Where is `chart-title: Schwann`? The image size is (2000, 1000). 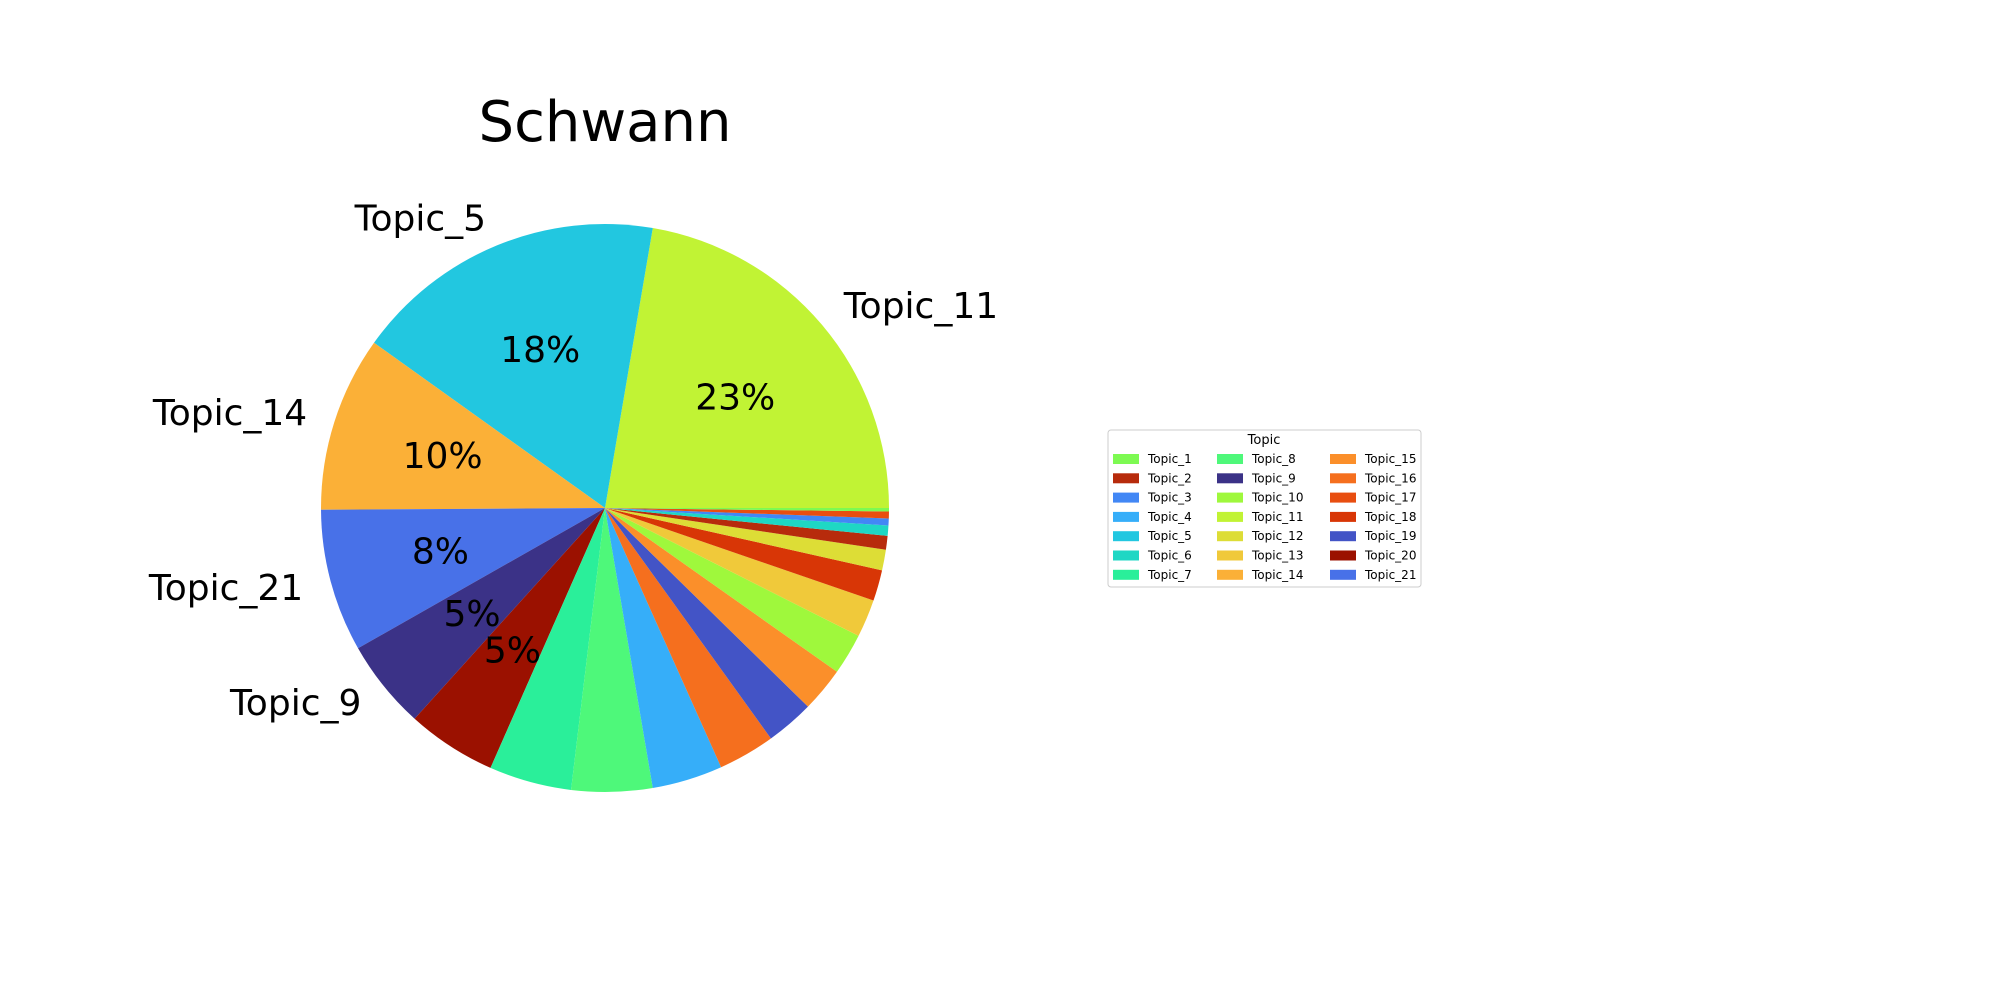 chart-title: Schwann is located at coordinates (605, 122).